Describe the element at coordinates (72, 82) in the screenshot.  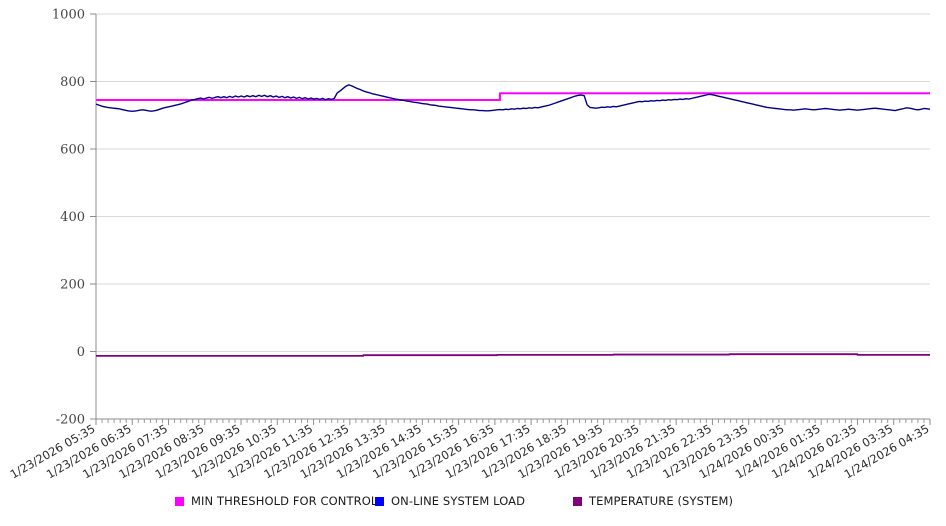
I see `y-axis-tick-label: 800` at that location.